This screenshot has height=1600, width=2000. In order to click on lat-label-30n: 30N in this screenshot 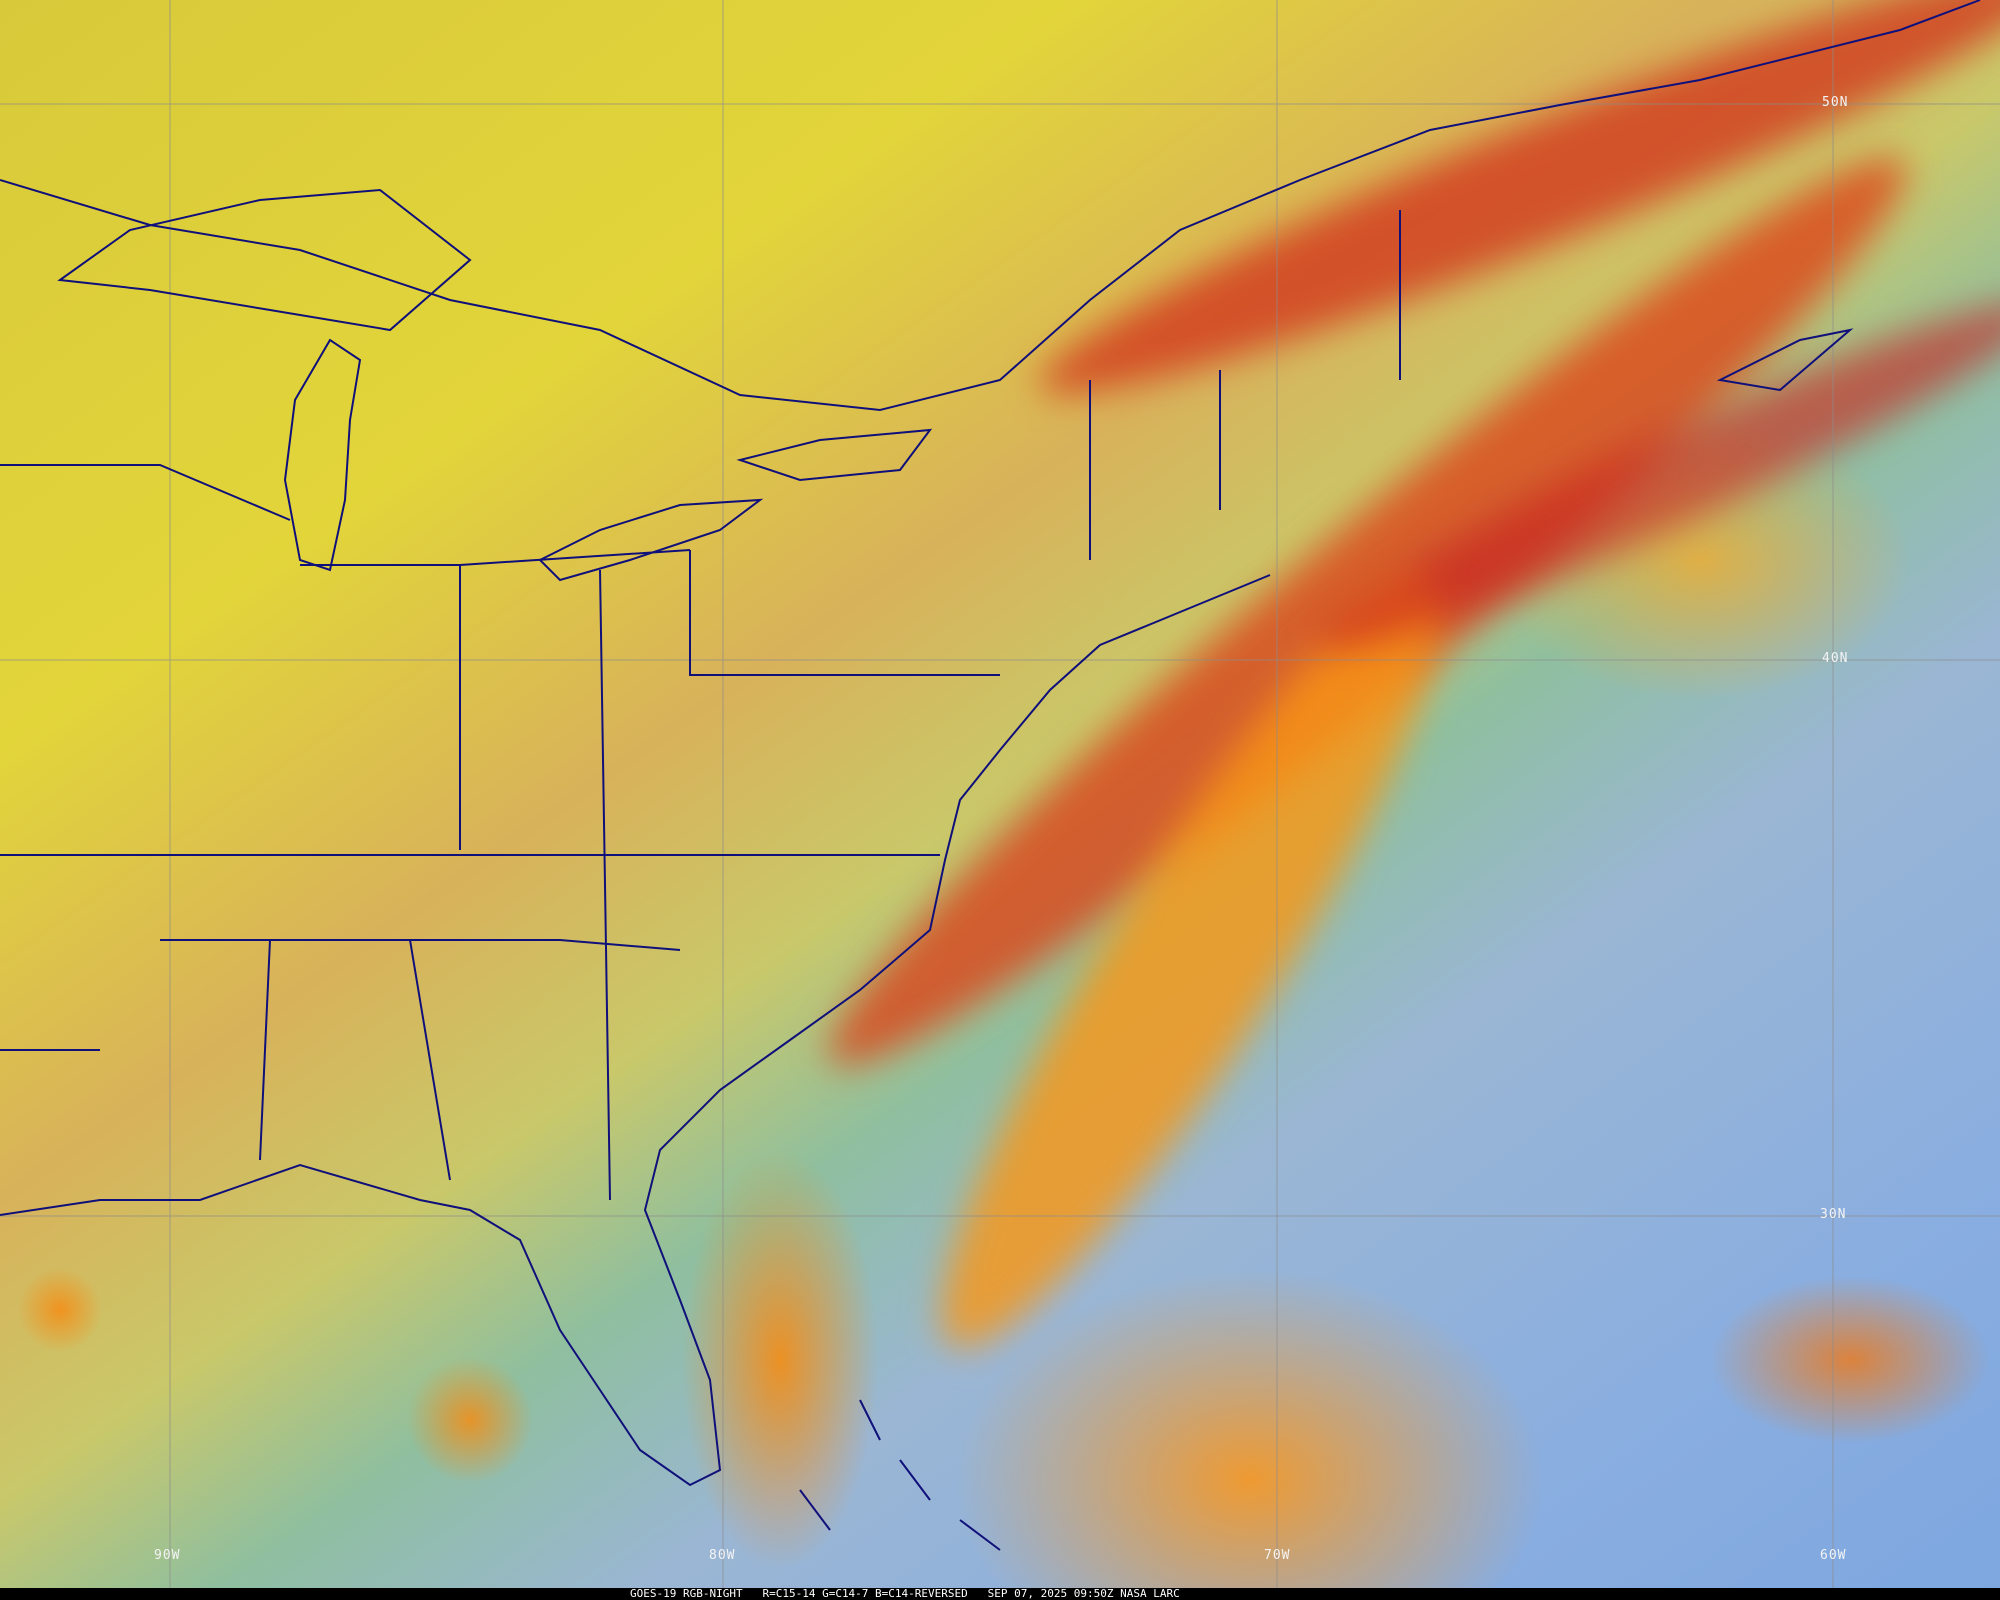, I will do `click(1833, 1214)`.